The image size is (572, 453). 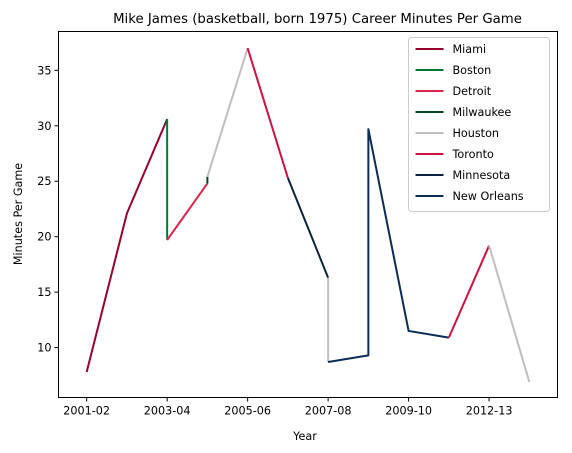 I want to click on legend-label-new-orleans: New Orleans, so click(x=488, y=196).